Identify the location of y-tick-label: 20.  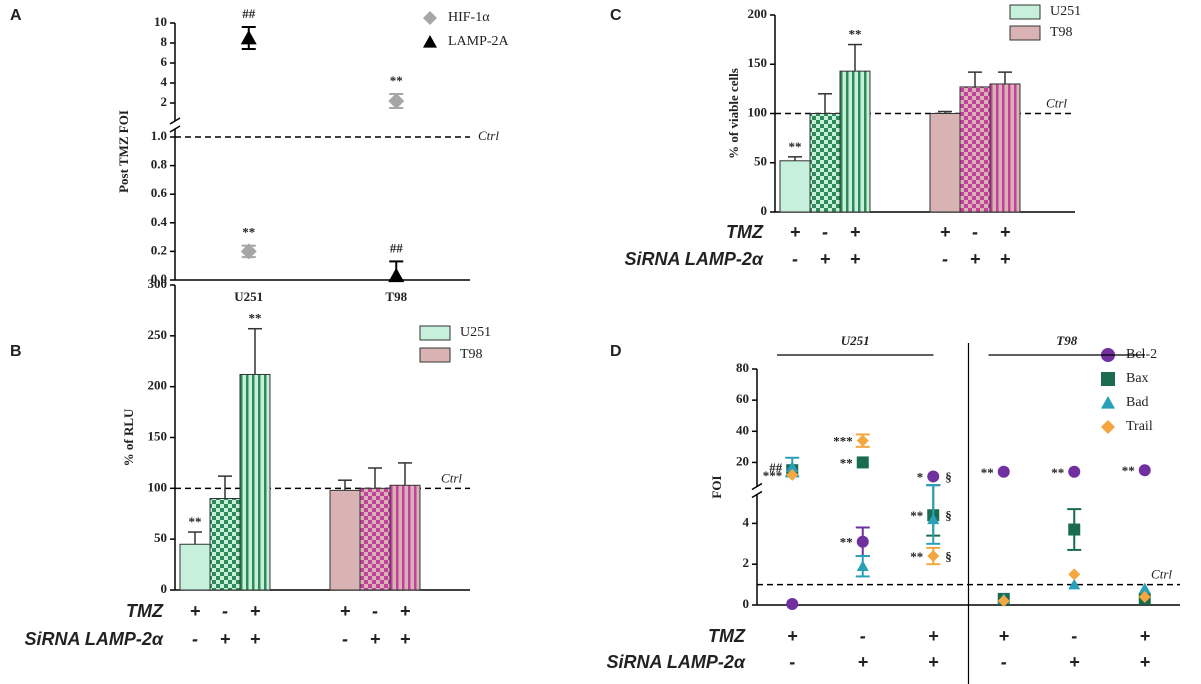
(742, 460).